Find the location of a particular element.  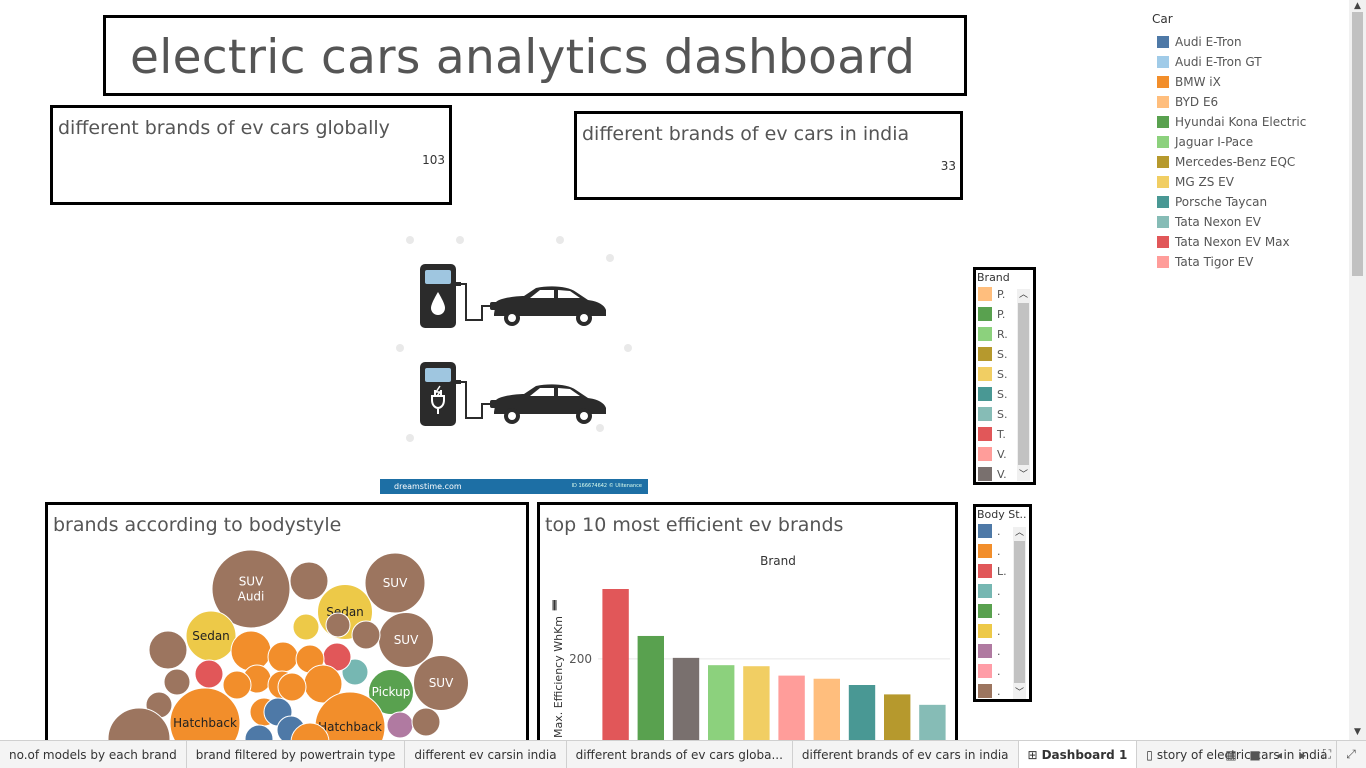

brand-legend-item-label: S. is located at coordinates (1002, 354).